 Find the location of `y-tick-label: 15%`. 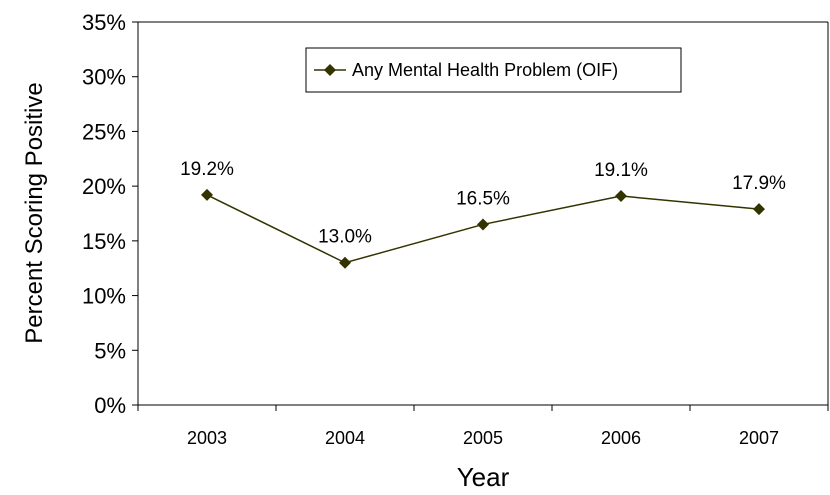

y-tick-label: 15% is located at coordinates (104, 241).